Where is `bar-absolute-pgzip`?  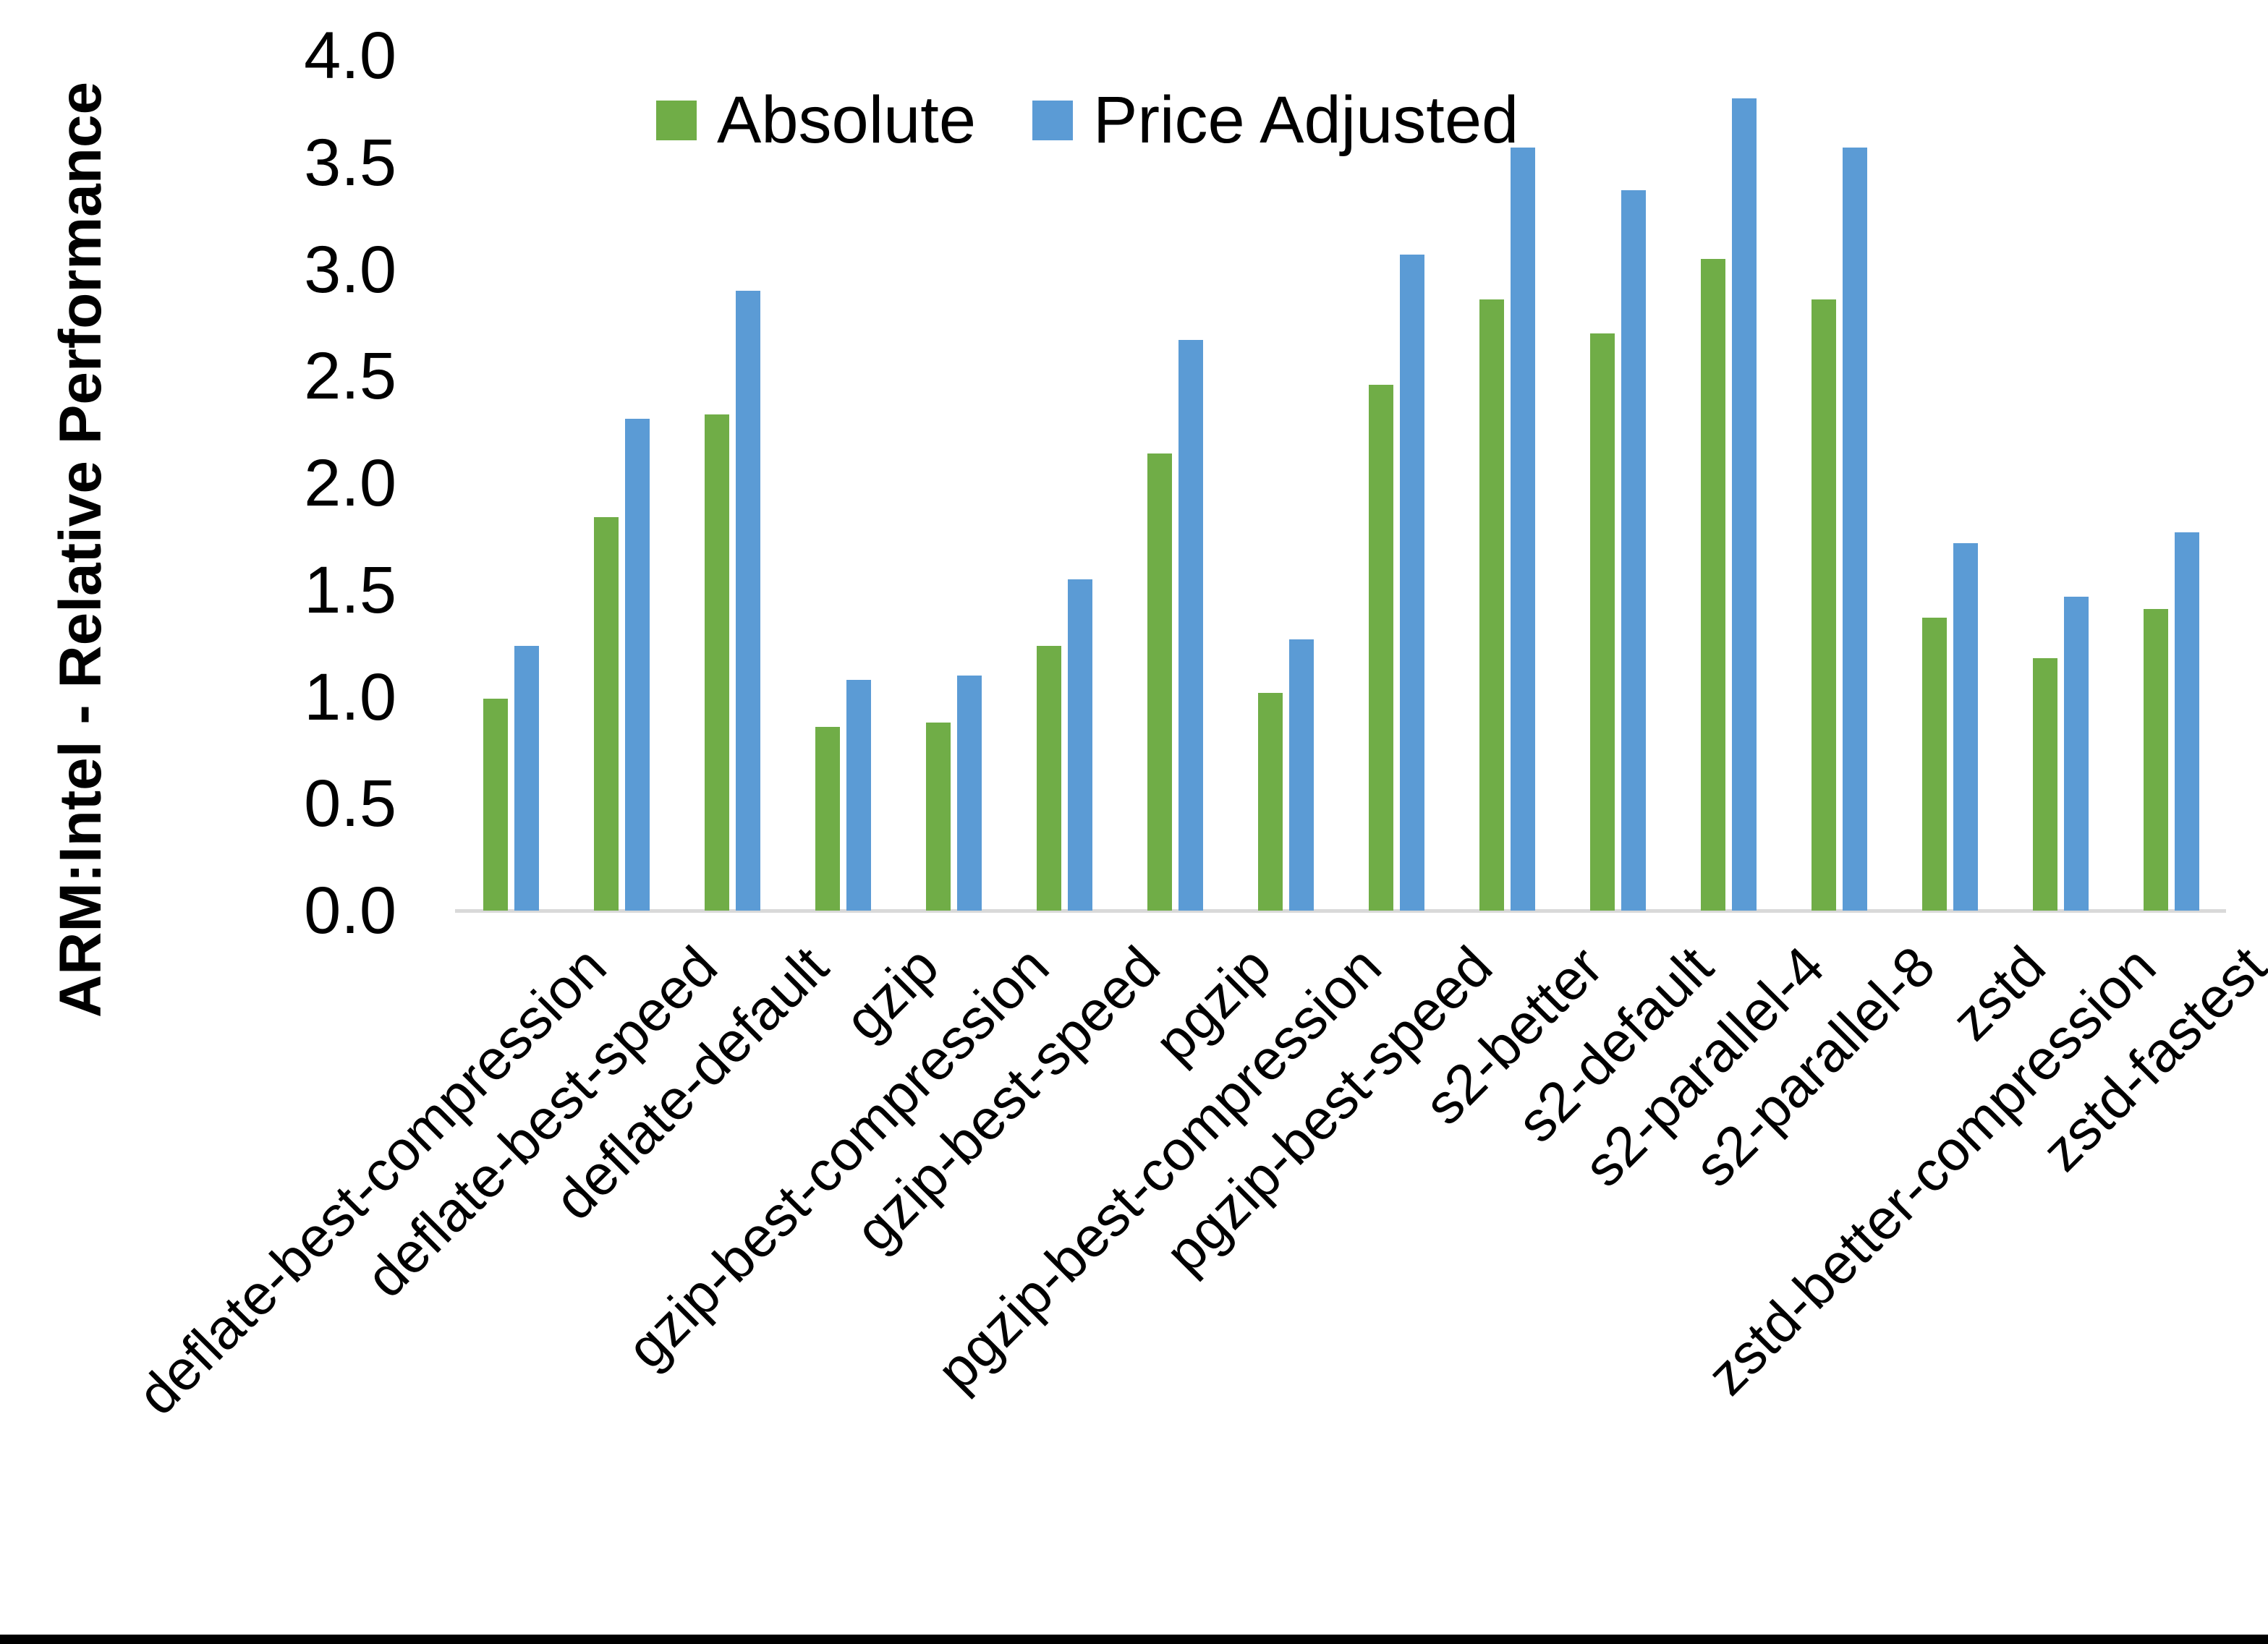 bar-absolute-pgzip is located at coordinates (1159, 682).